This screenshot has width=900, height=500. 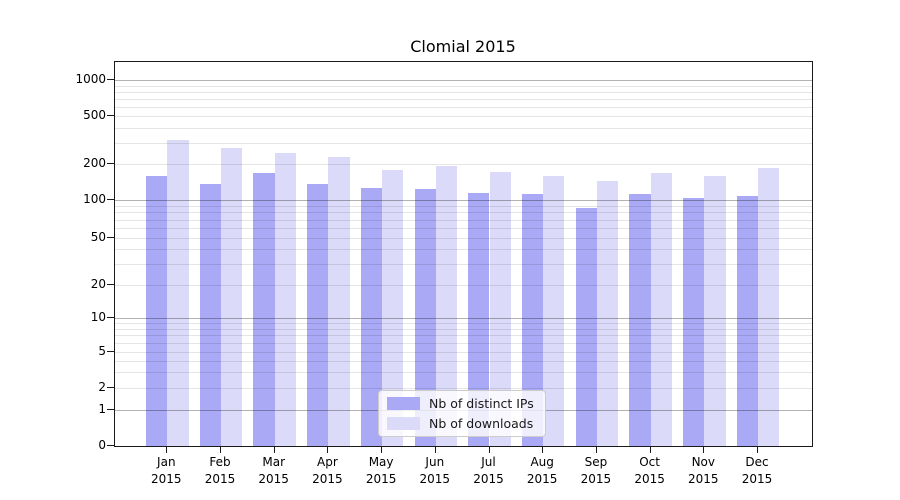 What do you see at coordinates (462, 413) in the screenshot?
I see `legend: Nb of distinct IPs Nb of downloads` at bounding box center [462, 413].